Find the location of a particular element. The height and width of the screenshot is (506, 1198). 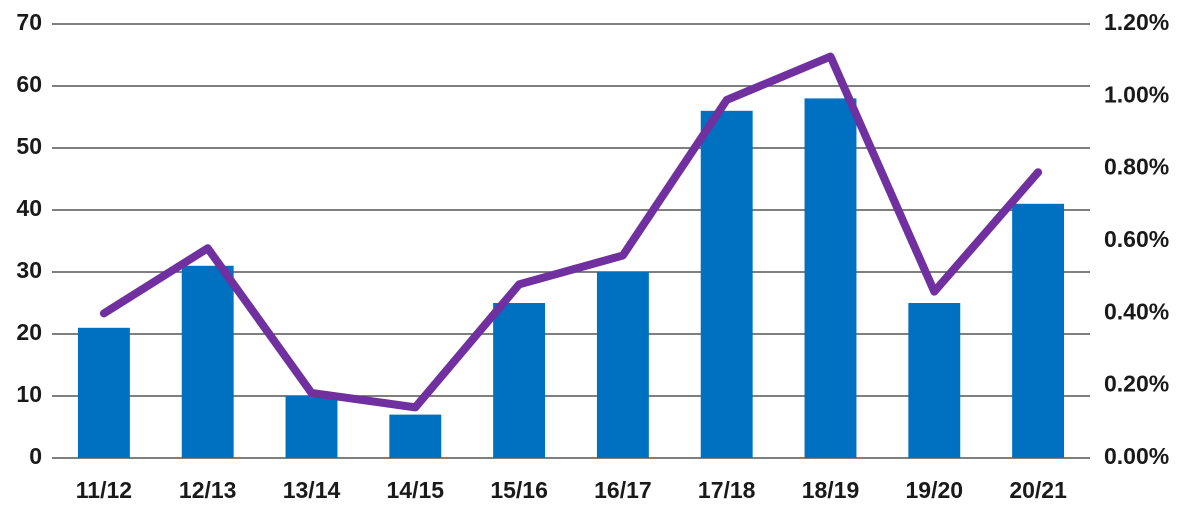

y-tick-label: 10 is located at coordinates (29, 394).